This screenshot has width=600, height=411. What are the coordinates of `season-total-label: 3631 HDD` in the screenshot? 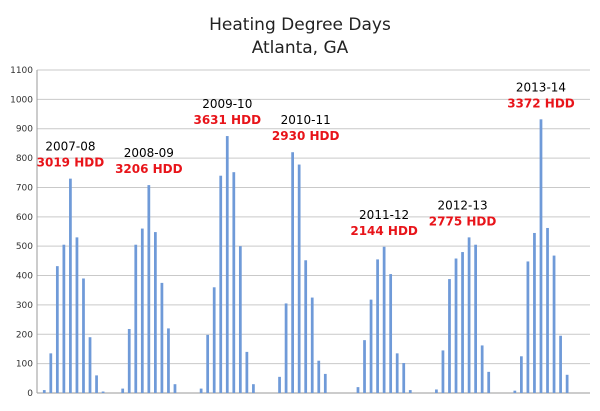 It's located at (227, 120).